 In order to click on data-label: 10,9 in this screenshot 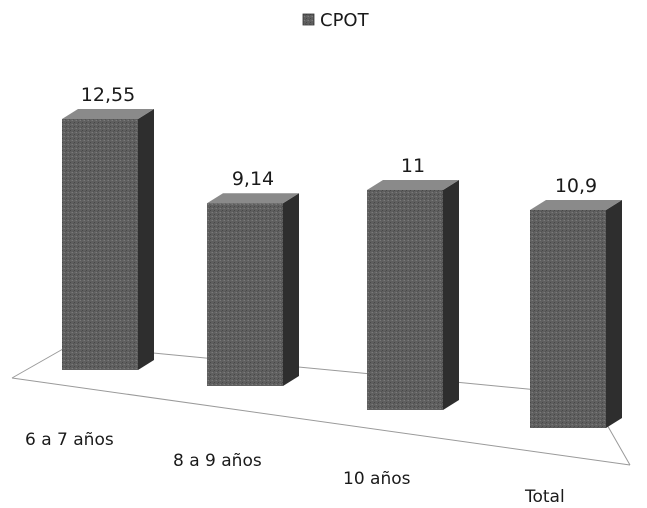, I will do `click(576, 186)`.